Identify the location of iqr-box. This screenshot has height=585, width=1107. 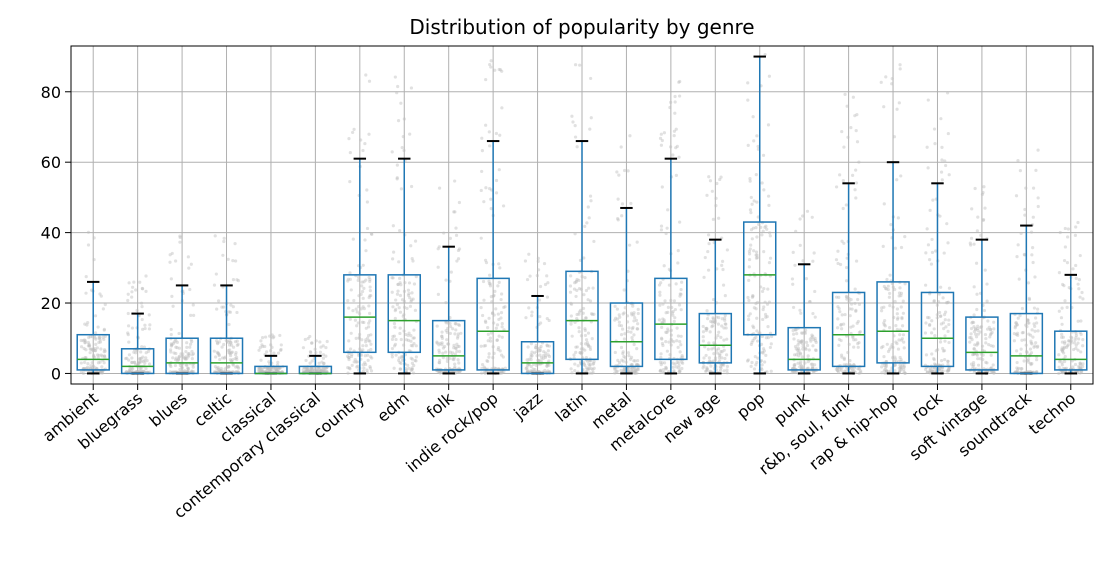
(848, 329).